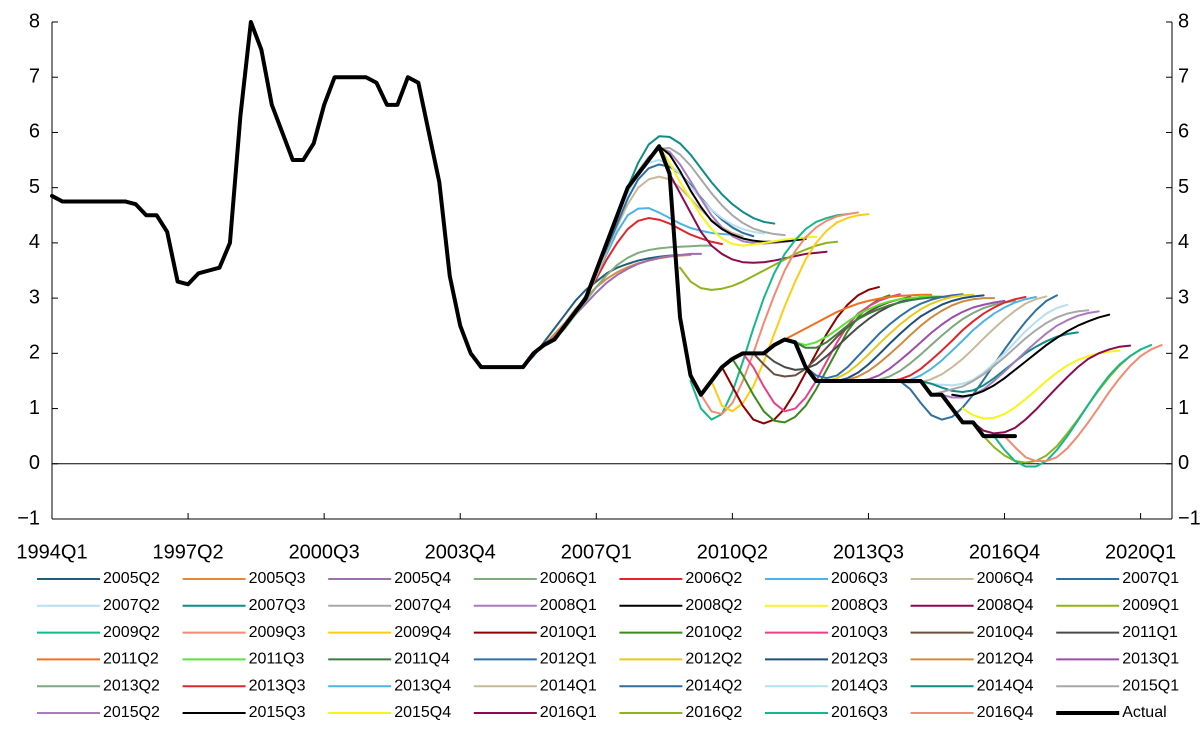 This screenshot has height=734, width=1204. Describe the element at coordinates (1140, 552) in the screenshot. I see `x-tick-label: 2020Q1` at that location.